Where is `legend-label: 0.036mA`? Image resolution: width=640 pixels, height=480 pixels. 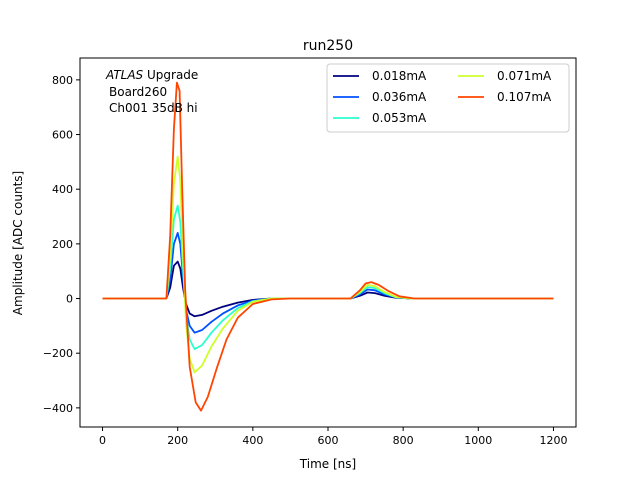 legend-label: 0.036mA is located at coordinates (399, 97).